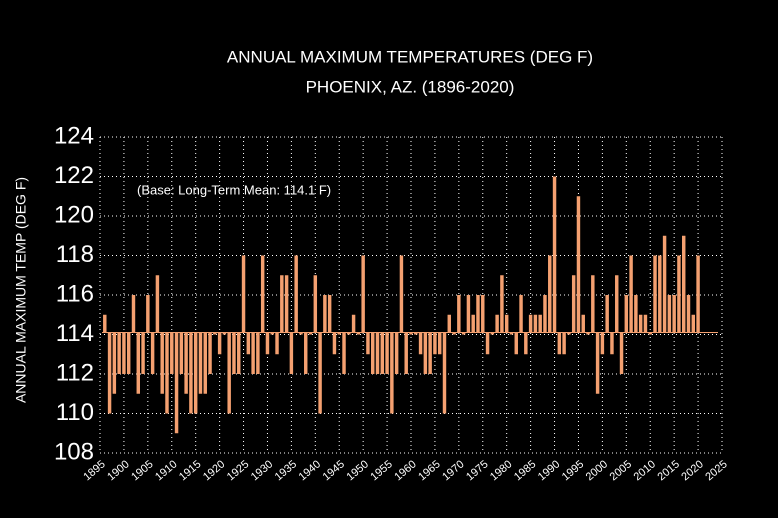  Describe the element at coordinates (501, 470) in the screenshot. I see `x-tick-label: 1980` at that location.